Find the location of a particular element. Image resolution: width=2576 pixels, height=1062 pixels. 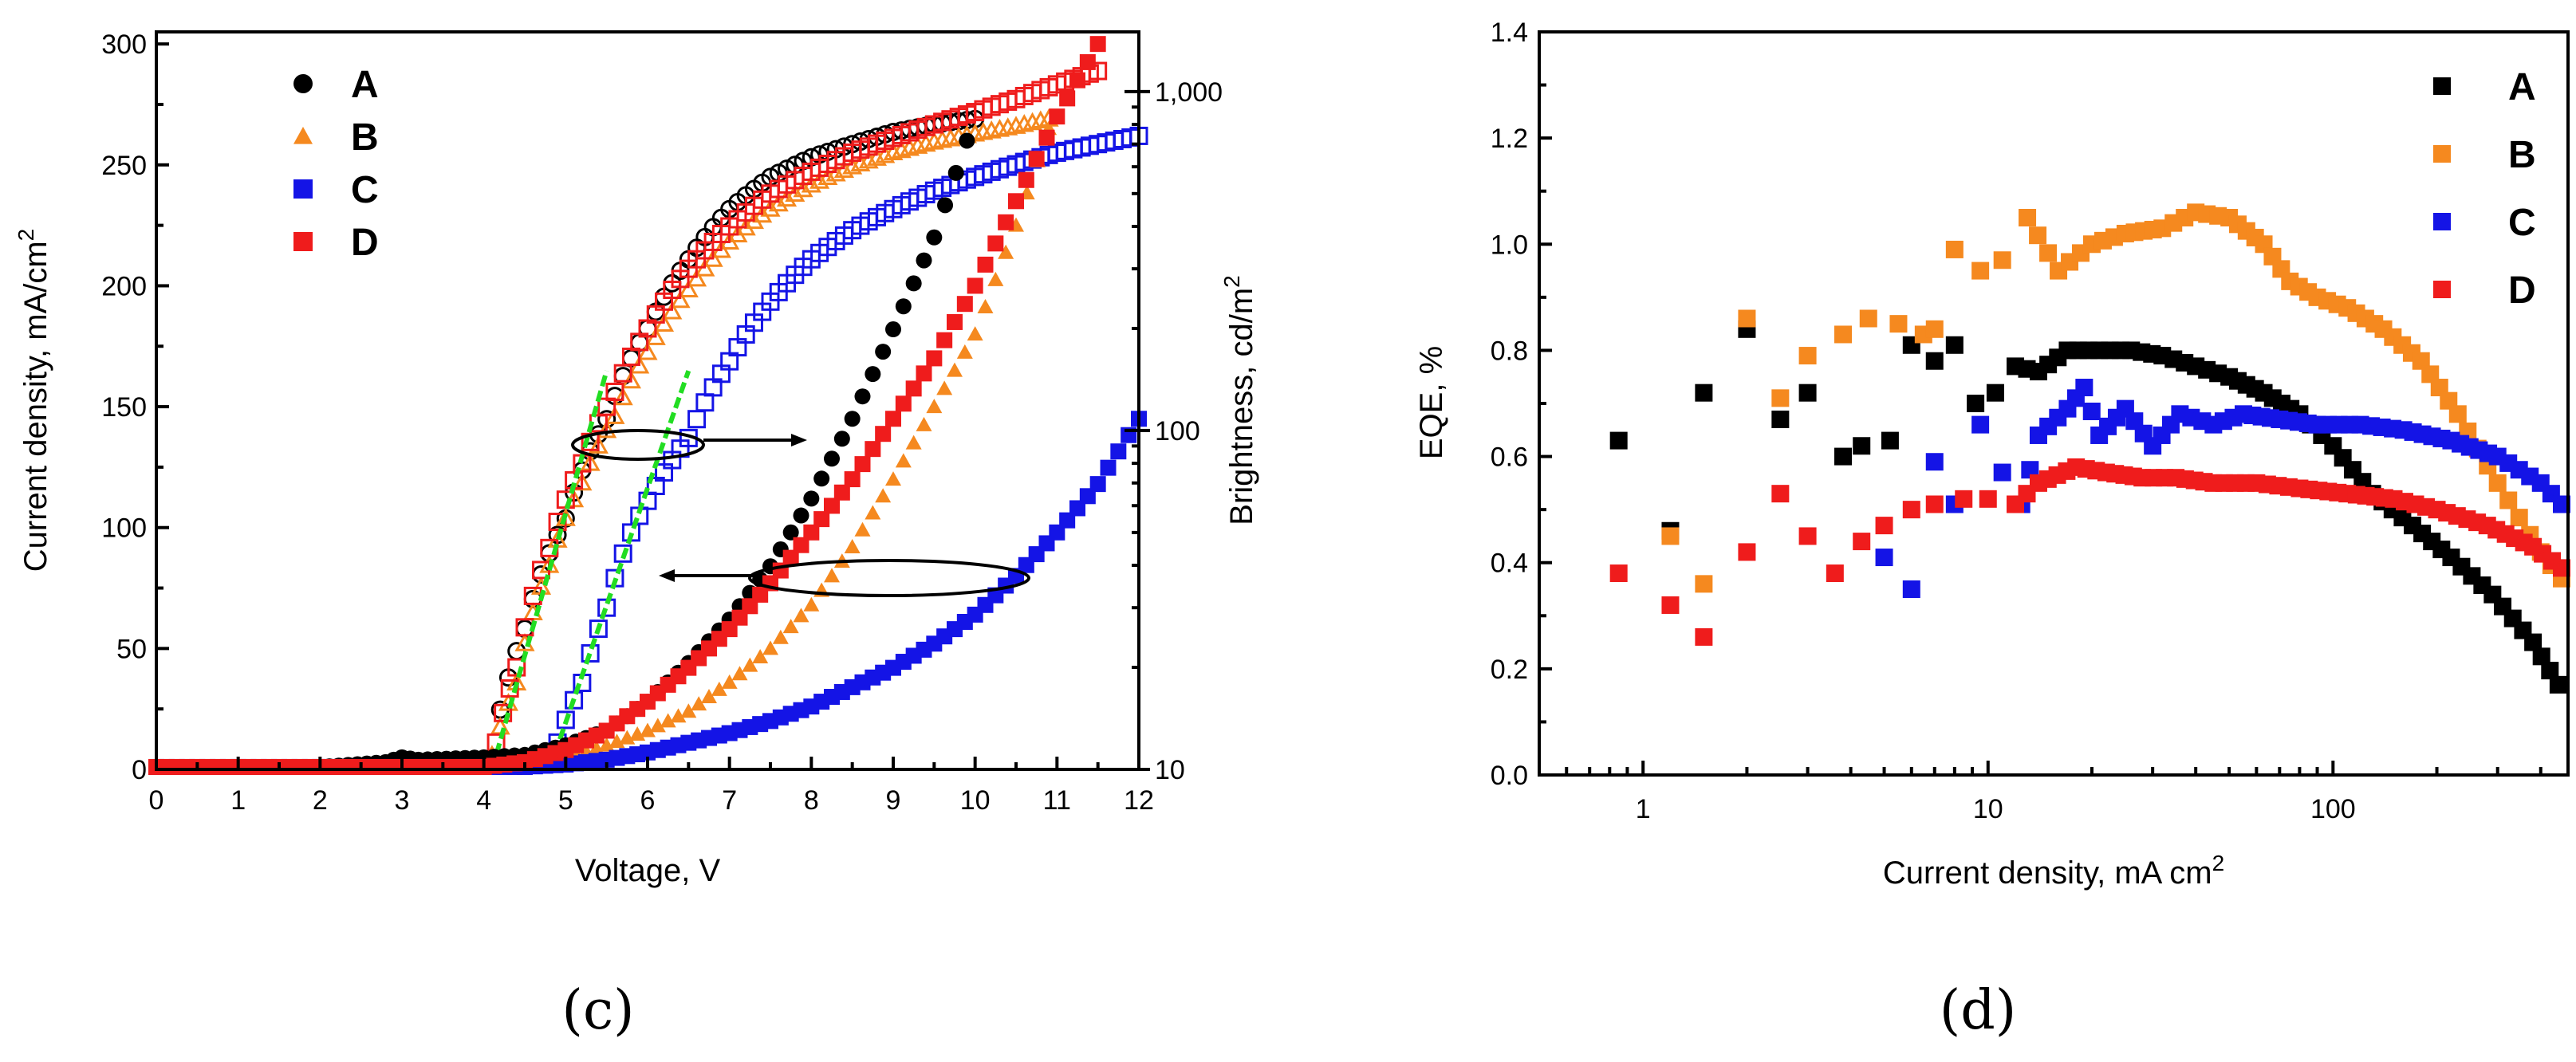

chart-c-x-tick-label: 1 is located at coordinates (238, 800).